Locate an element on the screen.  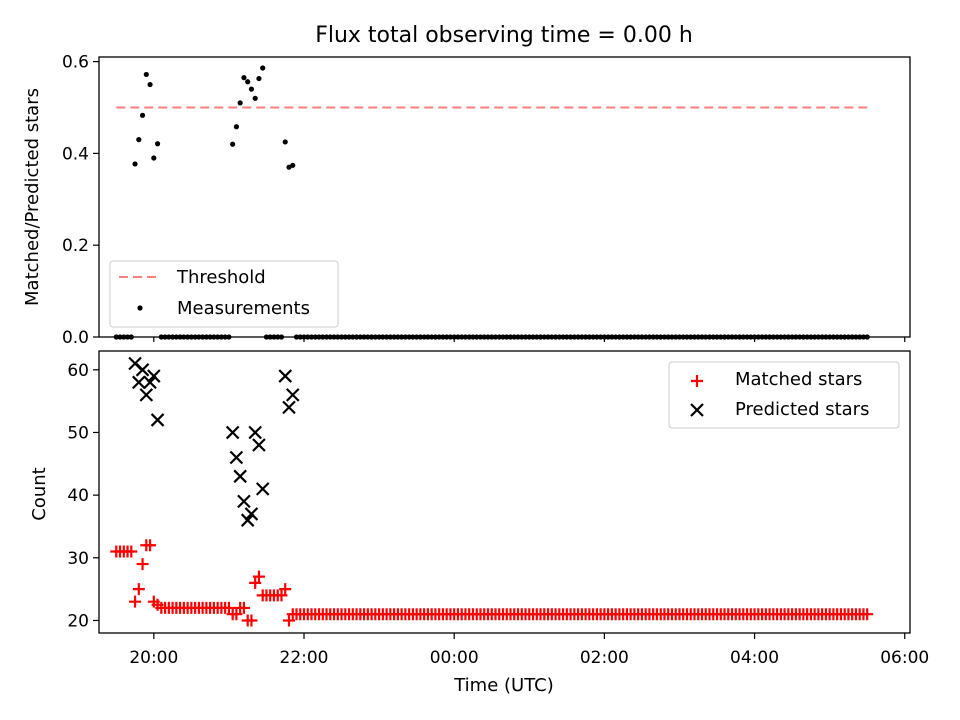
bottom-legend: Matched stars Predicted stars is located at coordinates (784, 395).